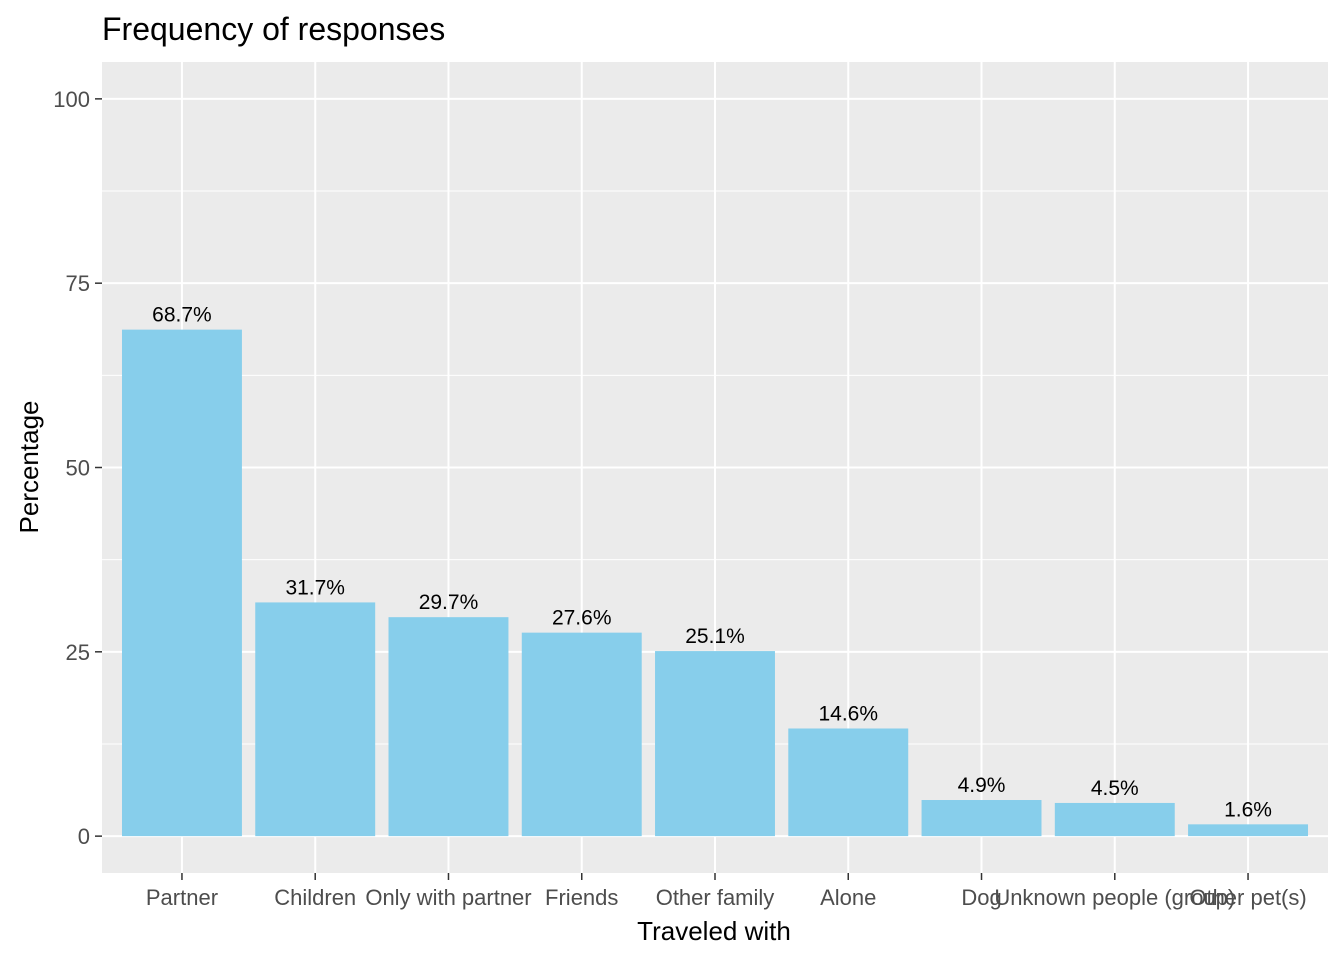 This screenshot has width=1344, height=960. I want to click on data-label: 4.5%, so click(1115, 788).